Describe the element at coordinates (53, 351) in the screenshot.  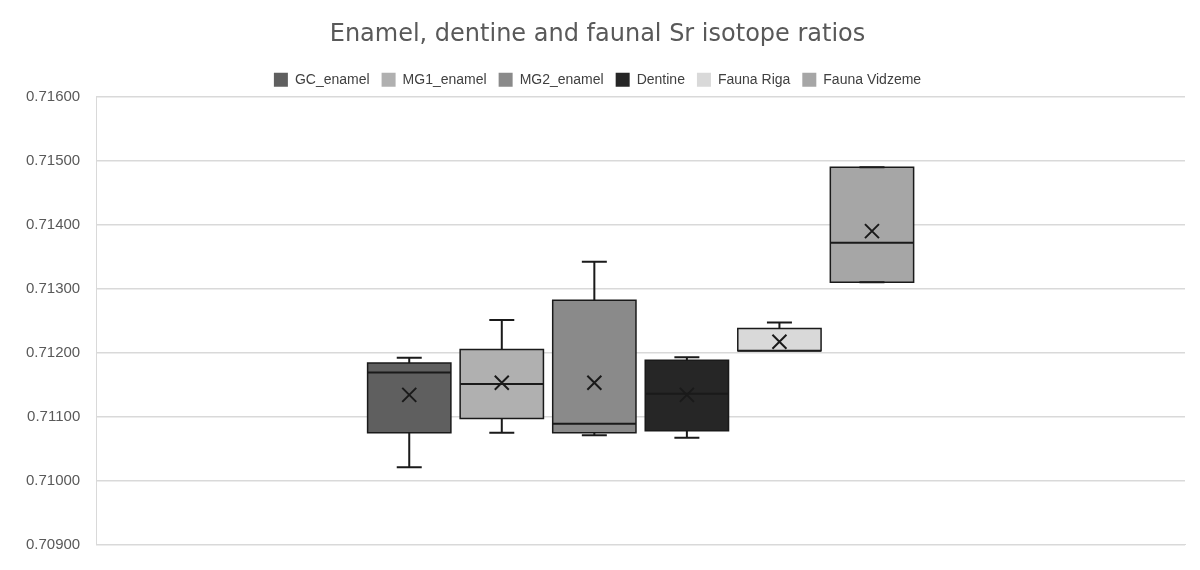
I see `y-tick-label: 0.71200` at that location.